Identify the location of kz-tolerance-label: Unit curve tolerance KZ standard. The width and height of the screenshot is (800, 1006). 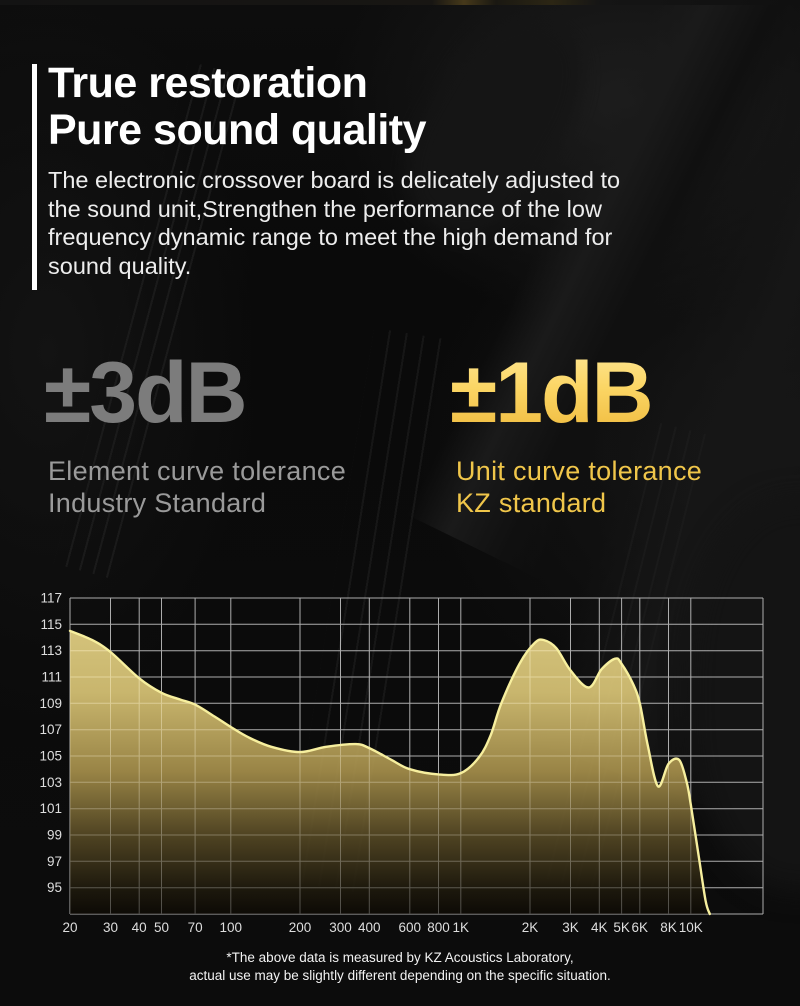
(579, 487).